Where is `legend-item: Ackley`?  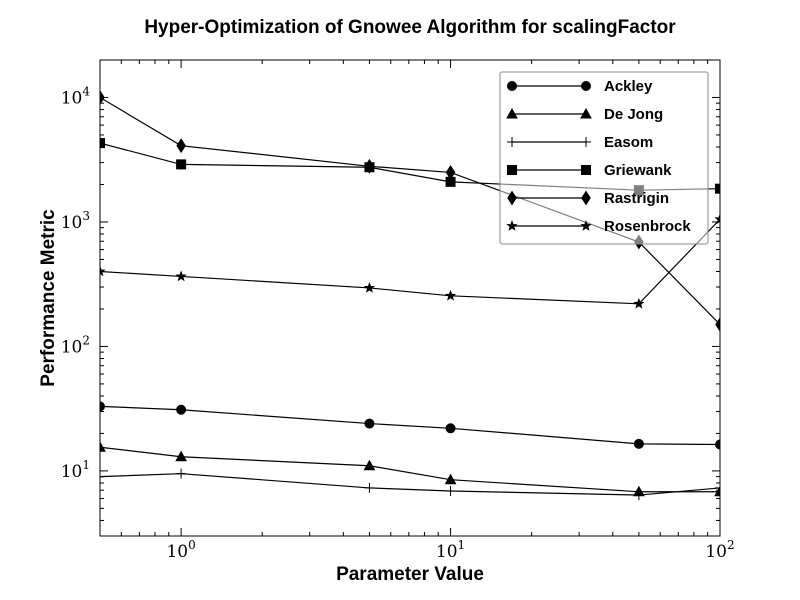
legend-item: Ackley is located at coordinates (580, 86).